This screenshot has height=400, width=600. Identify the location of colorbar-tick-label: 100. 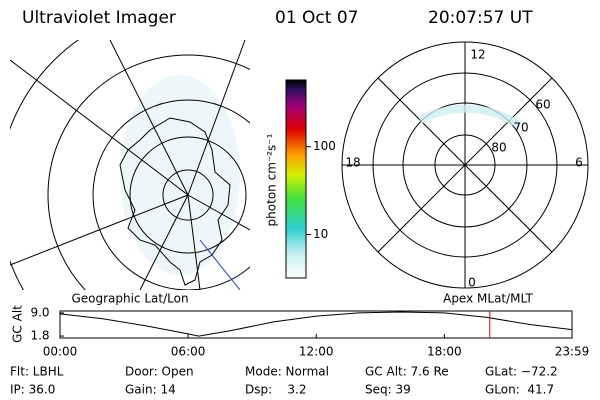
(324, 146).